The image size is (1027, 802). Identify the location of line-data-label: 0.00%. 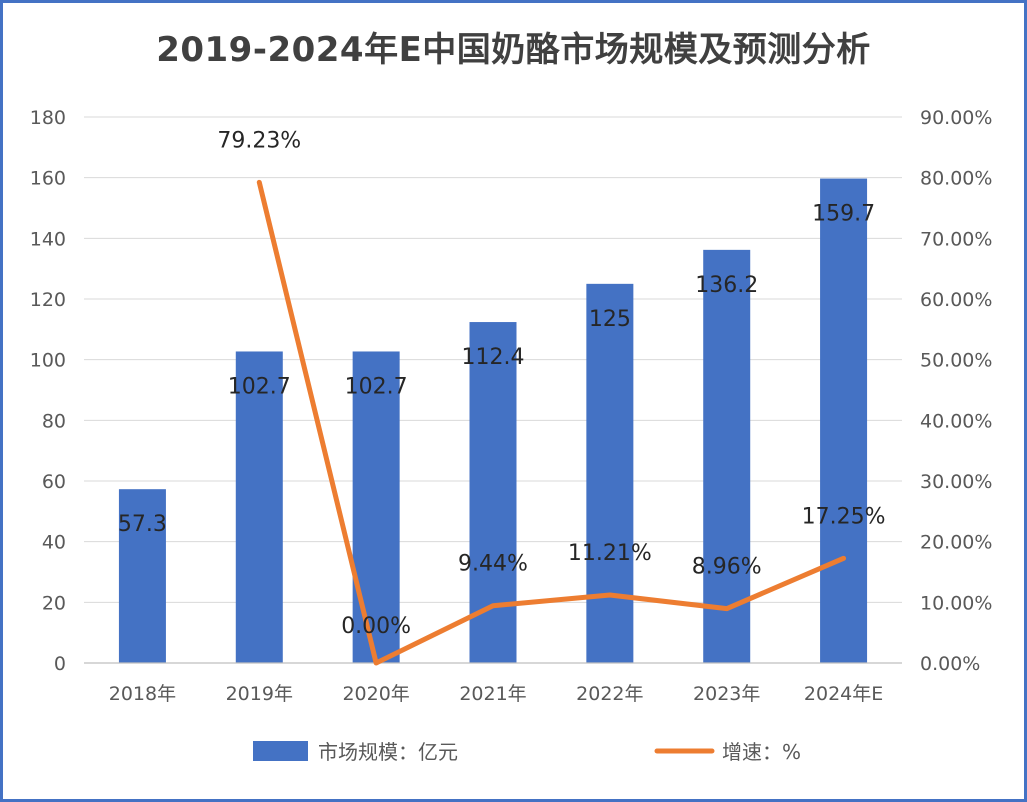
(376, 626).